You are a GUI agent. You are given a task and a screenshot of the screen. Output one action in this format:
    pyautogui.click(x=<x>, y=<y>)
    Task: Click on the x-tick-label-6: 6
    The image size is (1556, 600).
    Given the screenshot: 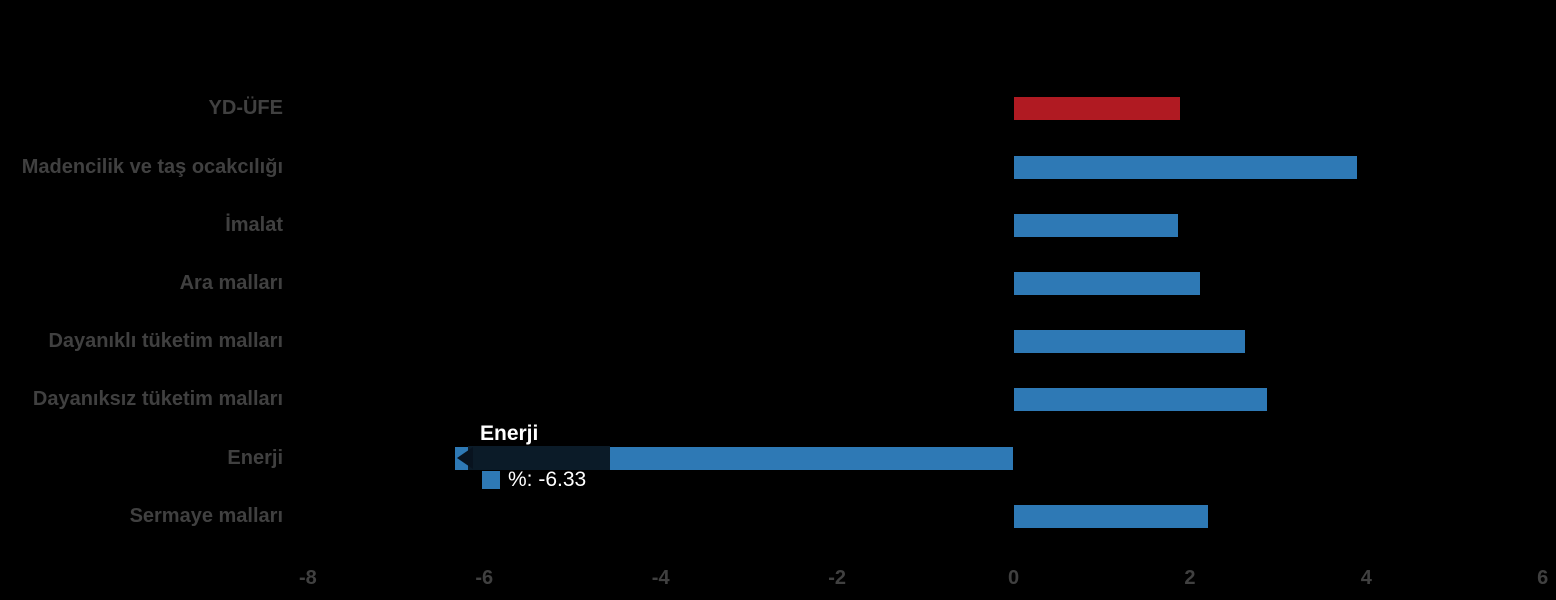 What is the action you would take?
    pyautogui.click(x=1543, y=578)
    